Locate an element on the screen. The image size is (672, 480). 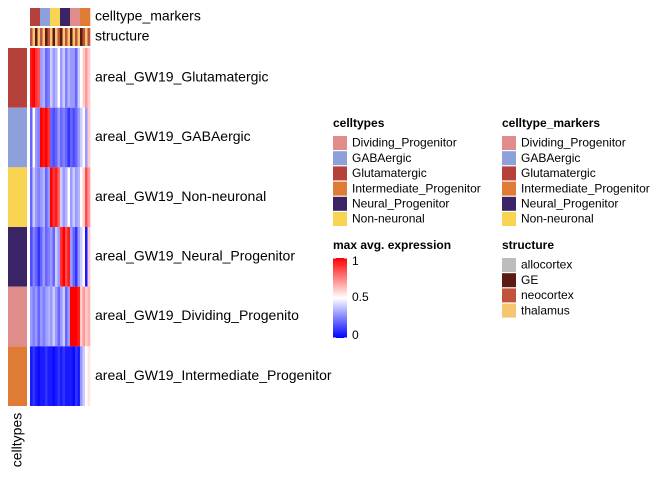
legend-label: Neural_Progenitor is located at coordinates (400, 203).